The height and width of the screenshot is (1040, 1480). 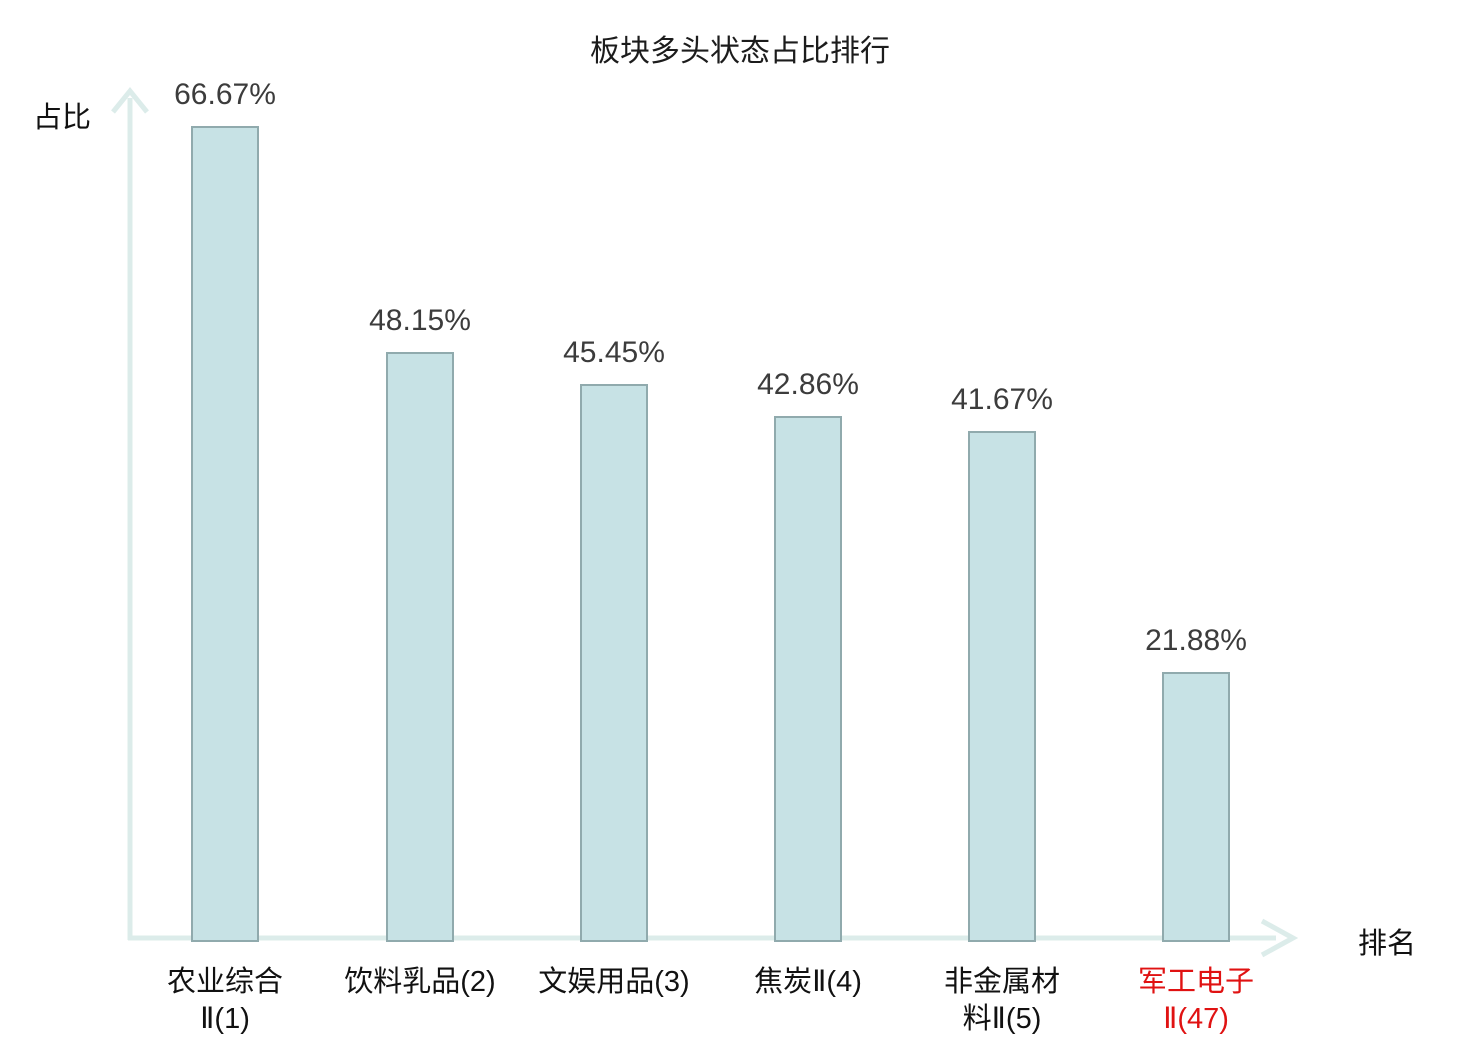 I want to click on category-label: 饮料乳品(2), so click(x=420, y=982).